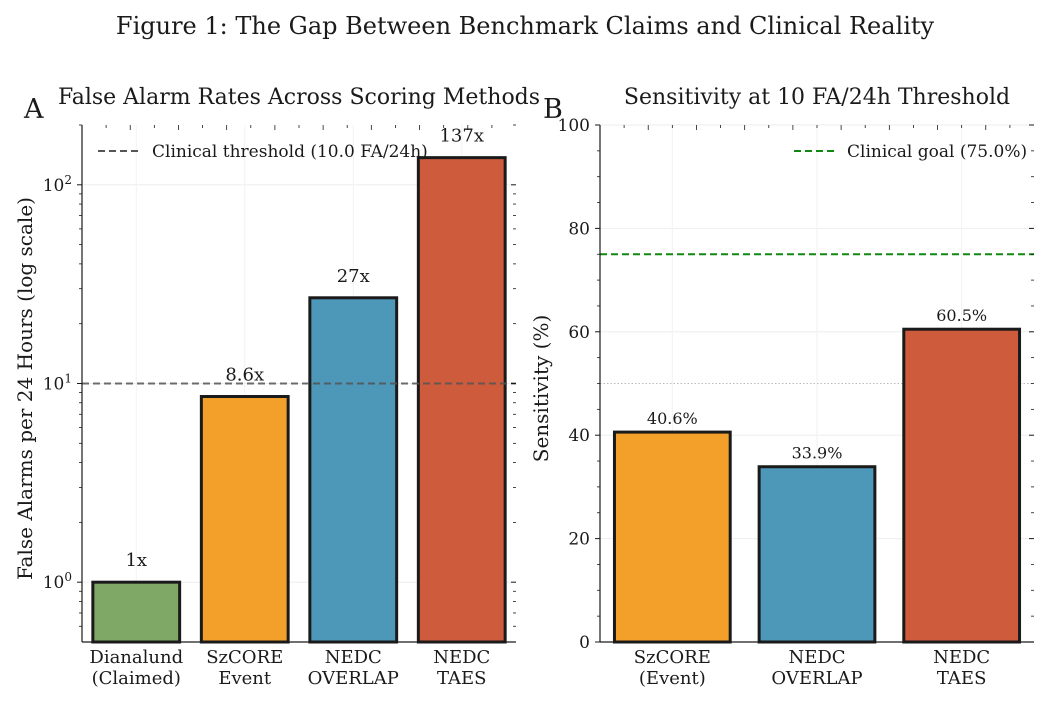  I want to click on y-axis-label: Sensitivity (%), so click(541, 389).